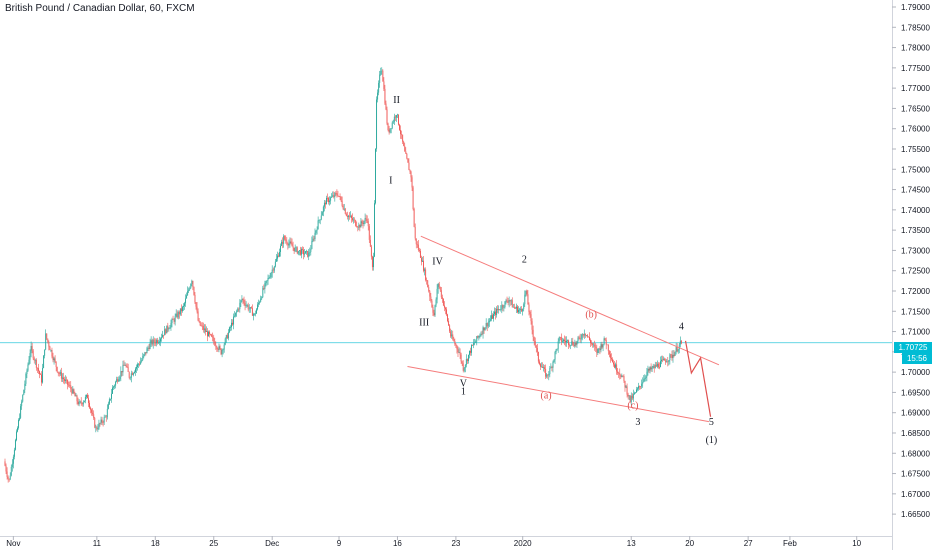  What do you see at coordinates (631, 543) in the screenshot?
I see `x-tick-label: 13` at bounding box center [631, 543].